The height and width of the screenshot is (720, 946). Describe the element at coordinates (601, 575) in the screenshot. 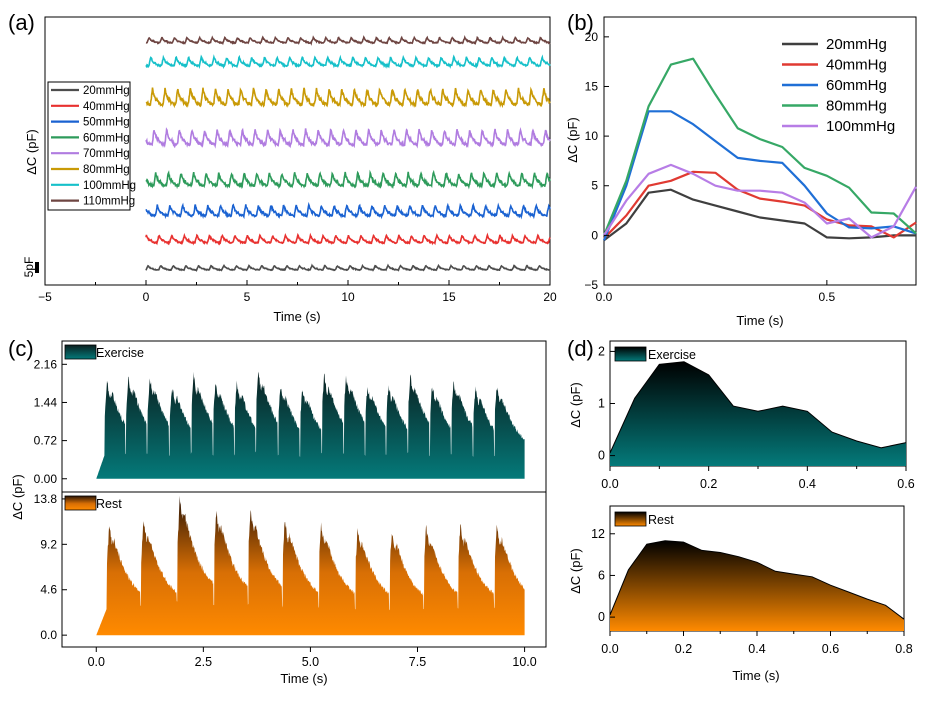

I see `y-tick-label: 6` at that location.